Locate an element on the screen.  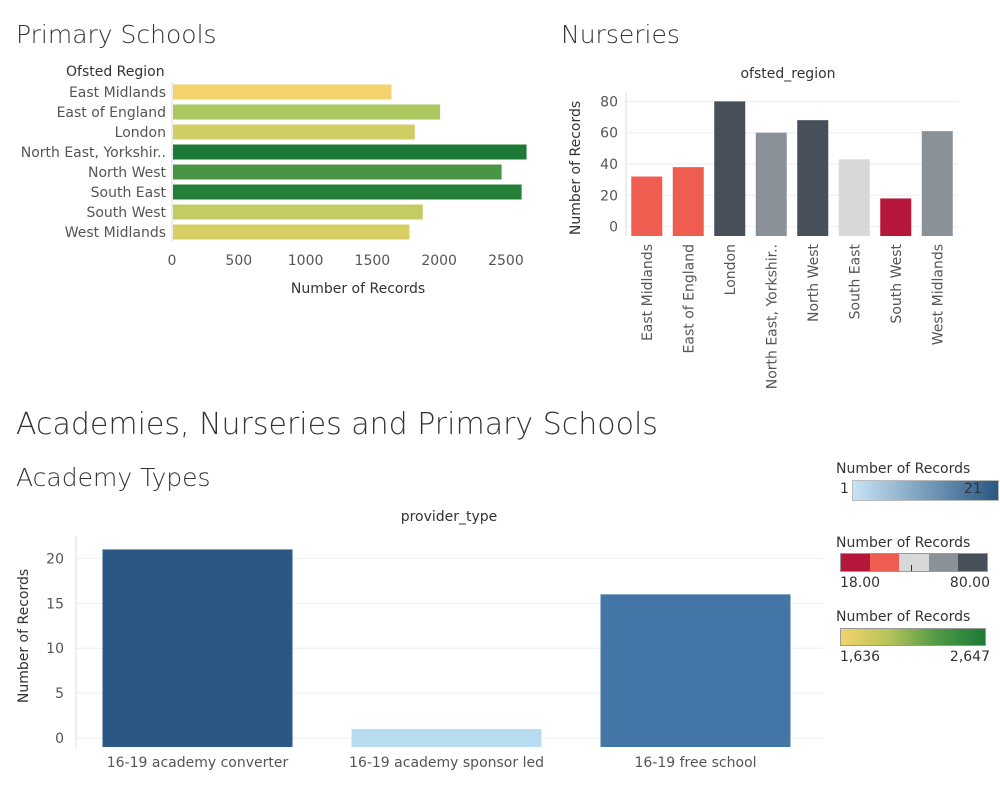
academy-types-title: Academy Types is located at coordinates (113, 477).